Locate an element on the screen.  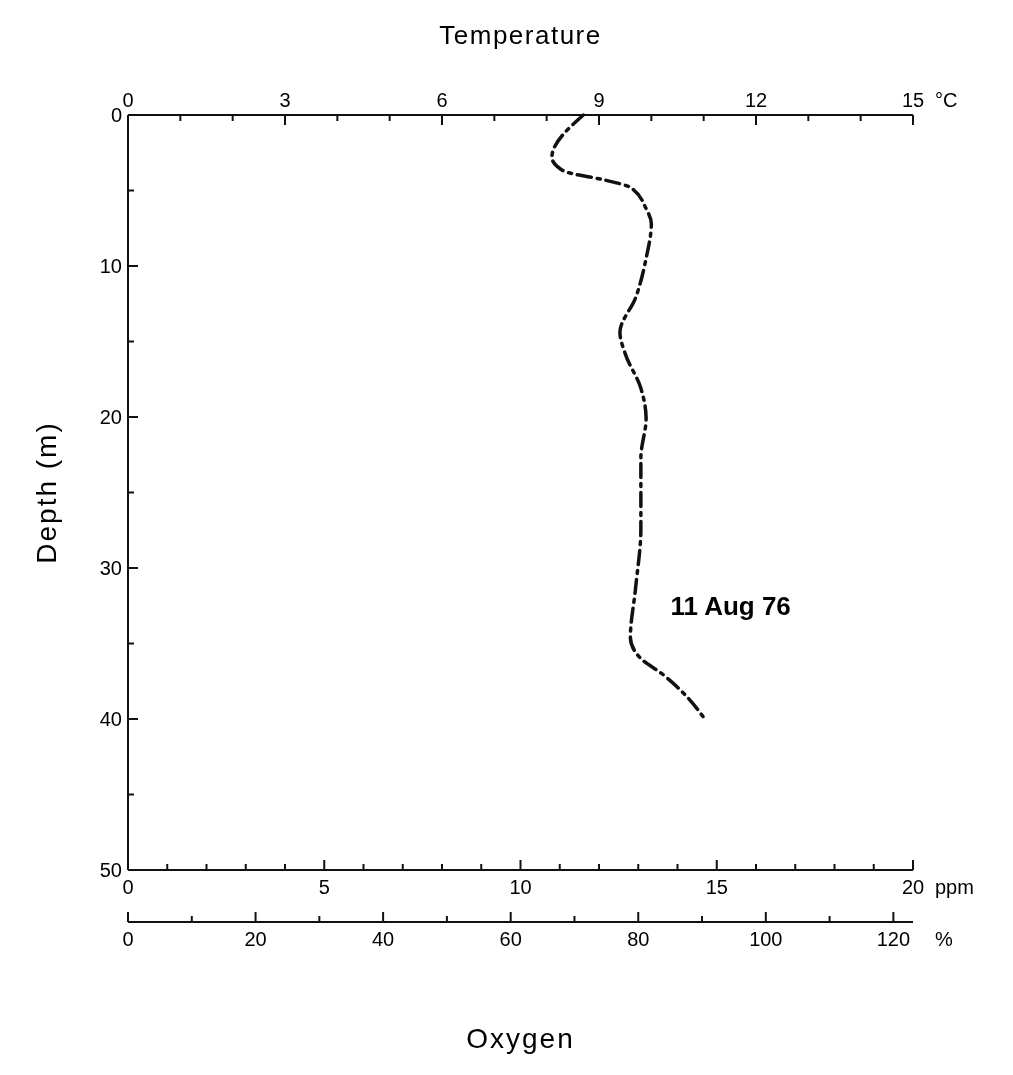
series-label: 11 Aug 76 is located at coordinates (730, 606).